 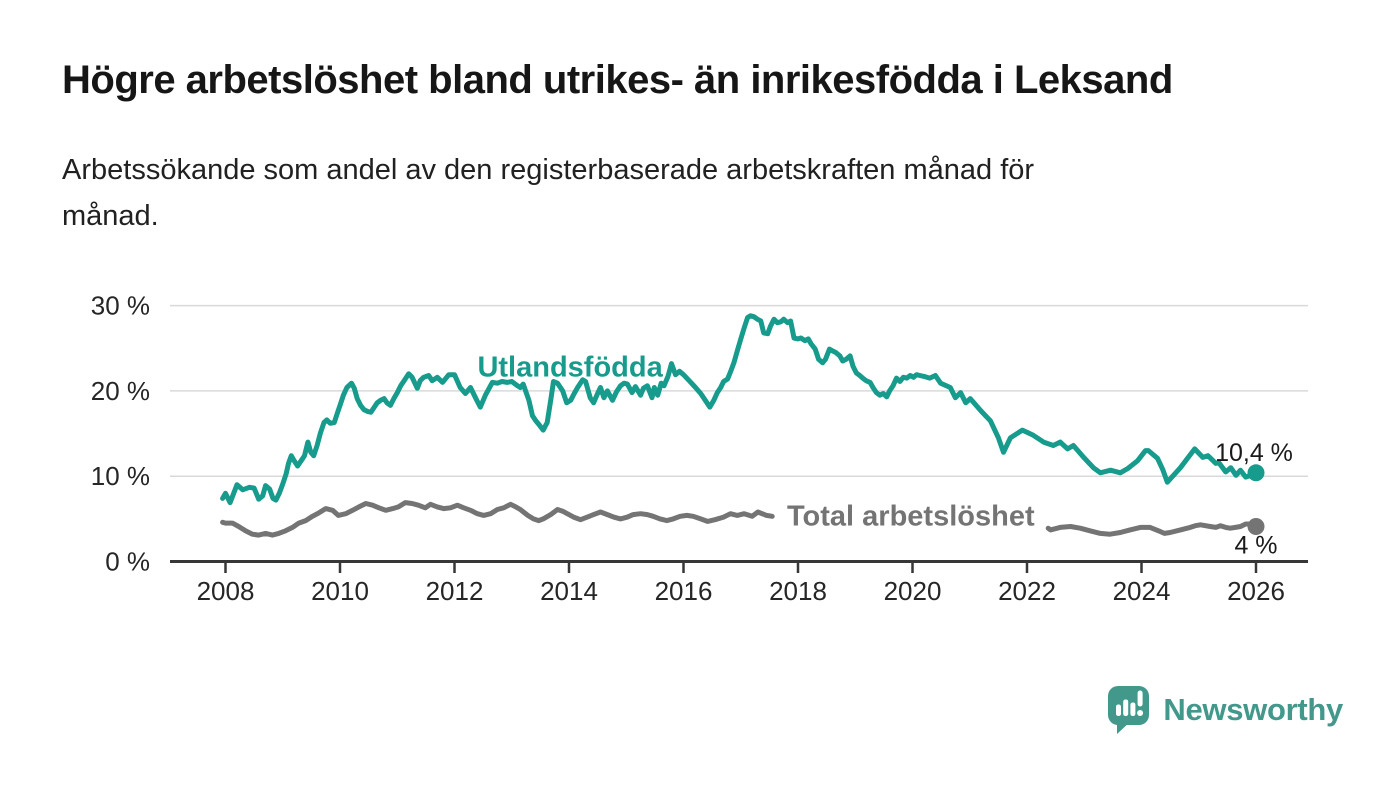 What do you see at coordinates (1142, 591) in the screenshot?
I see `x-axis-tick-label: 2024` at bounding box center [1142, 591].